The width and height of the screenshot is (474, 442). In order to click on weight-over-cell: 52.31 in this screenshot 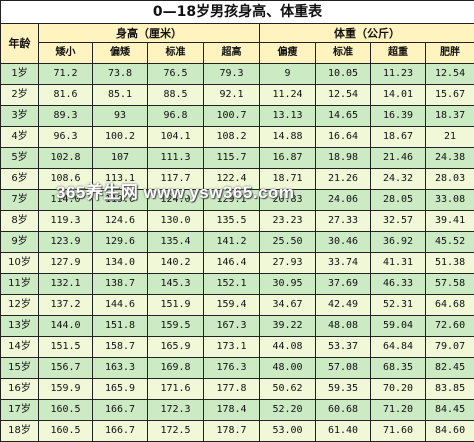, I will do `click(398, 305)`.